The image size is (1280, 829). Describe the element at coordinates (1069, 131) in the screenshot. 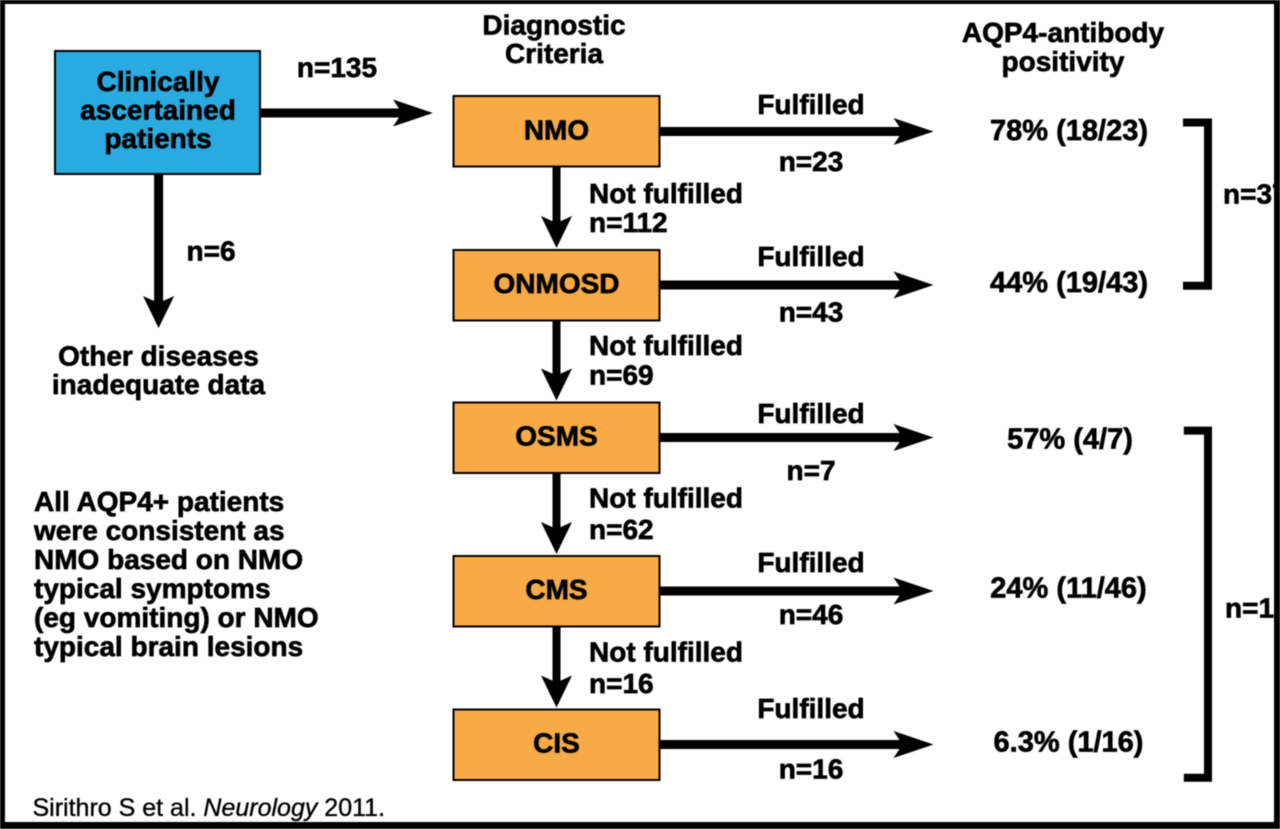

I see `svg-text: 78% (18/23)` at that location.